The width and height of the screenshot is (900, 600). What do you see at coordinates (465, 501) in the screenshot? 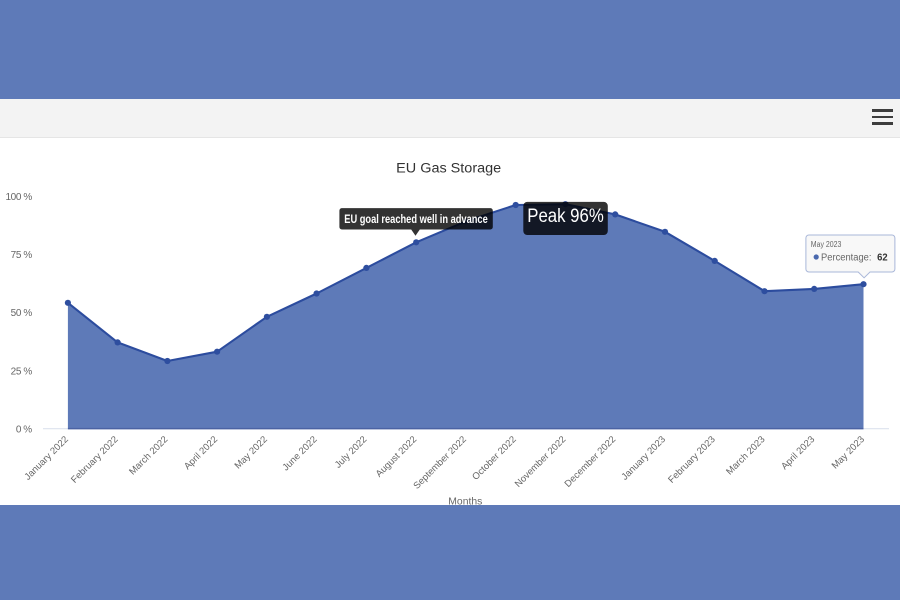
I see `svg-text: Months` at bounding box center [465, 501].